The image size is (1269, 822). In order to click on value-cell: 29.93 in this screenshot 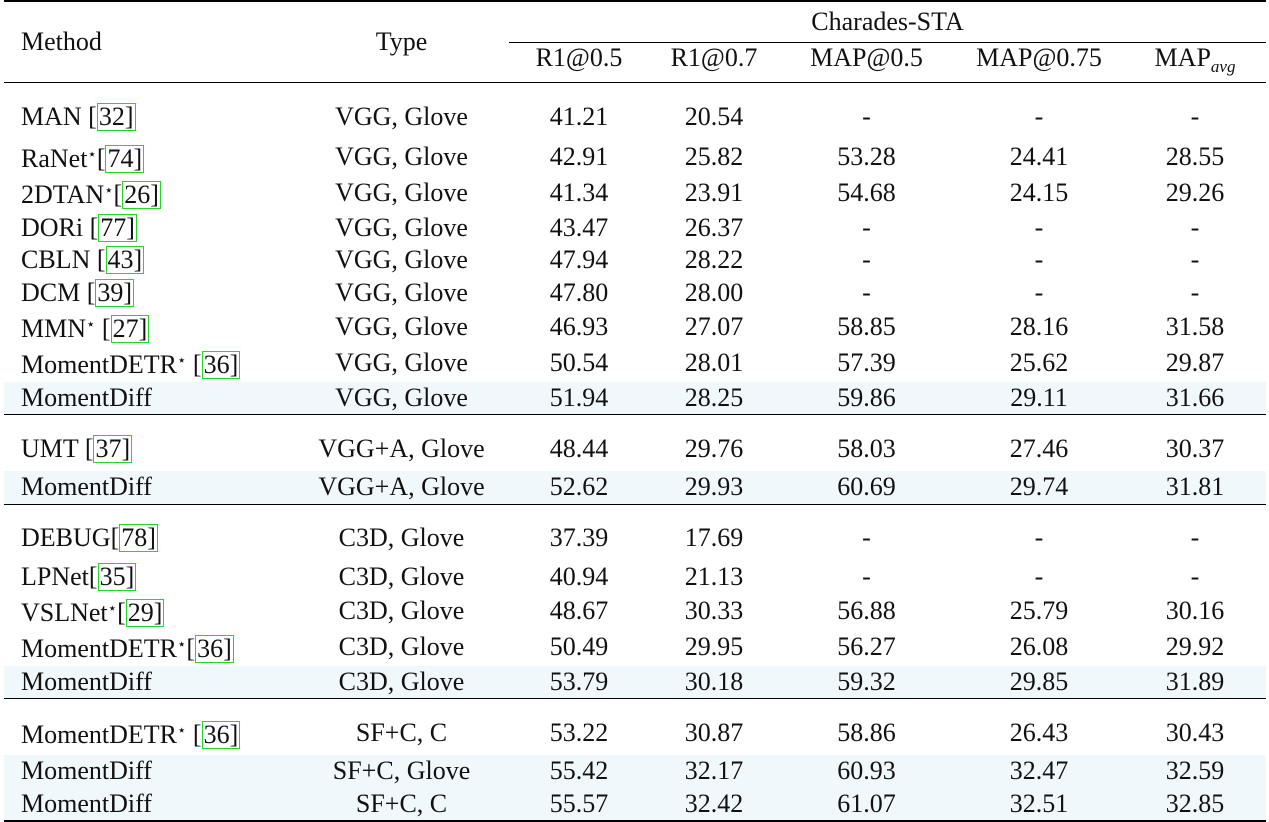, I will do `click(714, 488)`.